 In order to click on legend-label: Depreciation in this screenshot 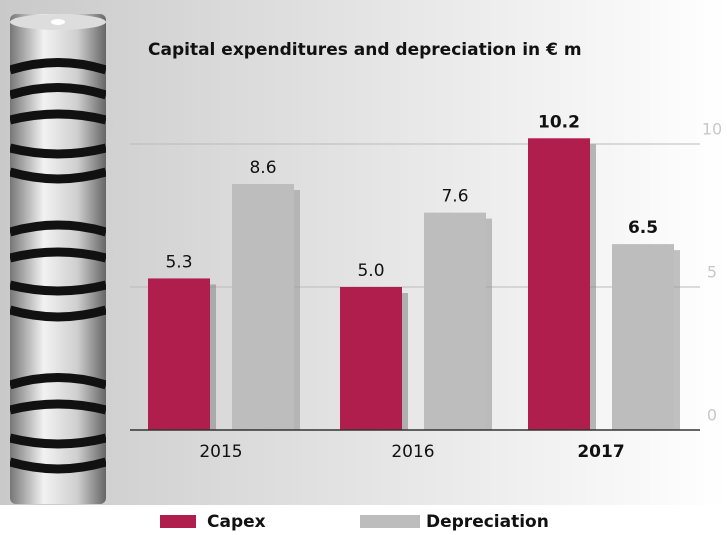, I will do `click(487, 522)`.